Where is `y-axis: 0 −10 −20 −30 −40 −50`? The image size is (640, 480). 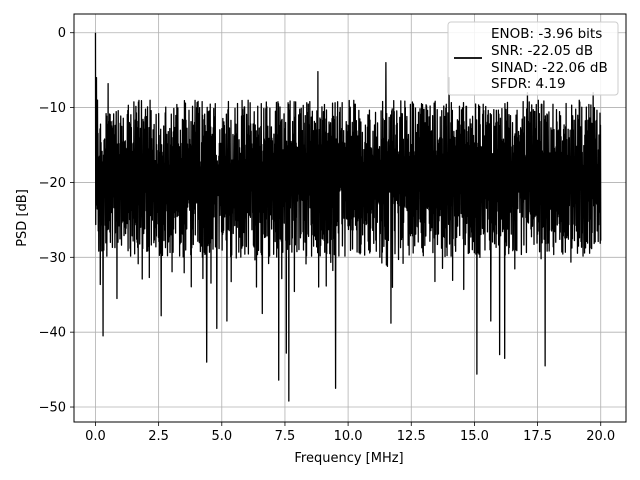 y-axis: 0 −10 −20 −30 −40 −50 is located at coordinates (56, 221).